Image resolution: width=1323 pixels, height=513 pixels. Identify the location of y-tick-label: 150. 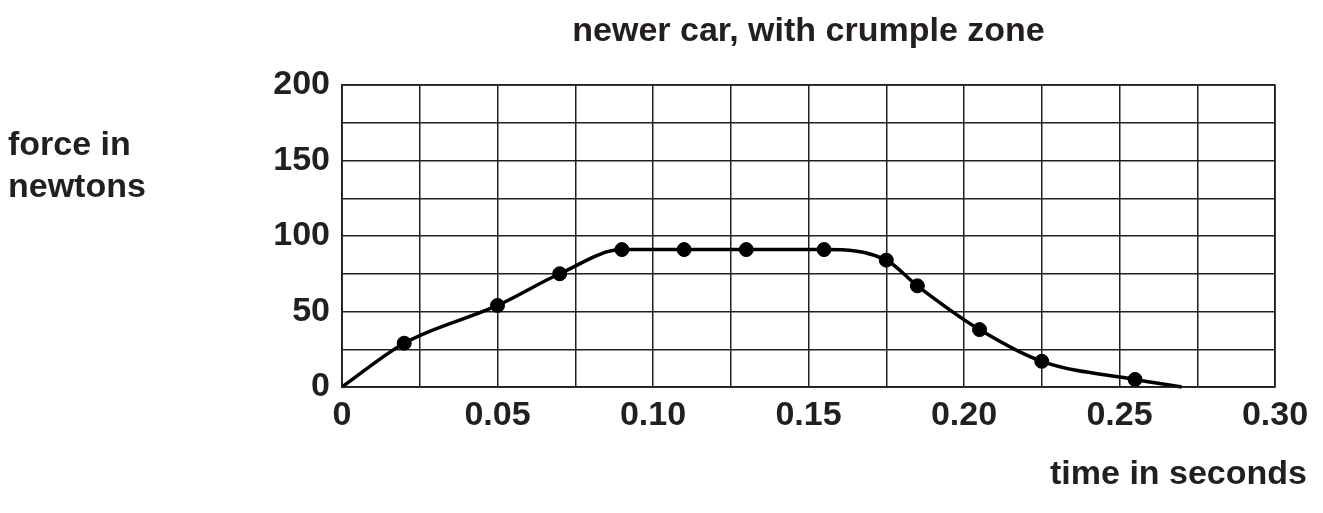
(301, 157).